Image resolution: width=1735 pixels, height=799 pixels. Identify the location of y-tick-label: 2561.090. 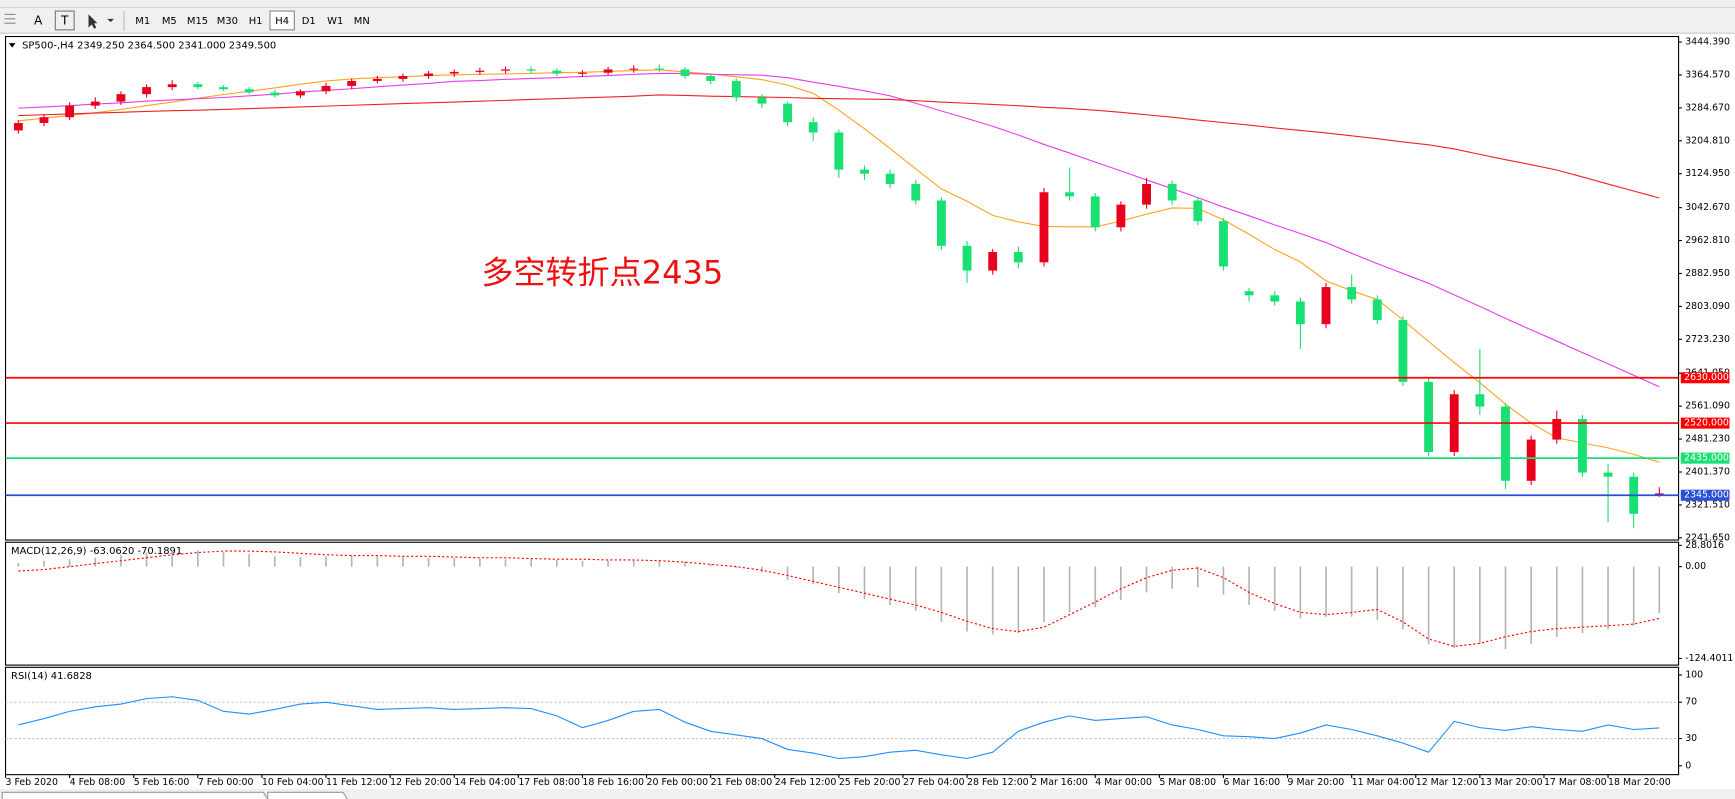
(1707, 406).